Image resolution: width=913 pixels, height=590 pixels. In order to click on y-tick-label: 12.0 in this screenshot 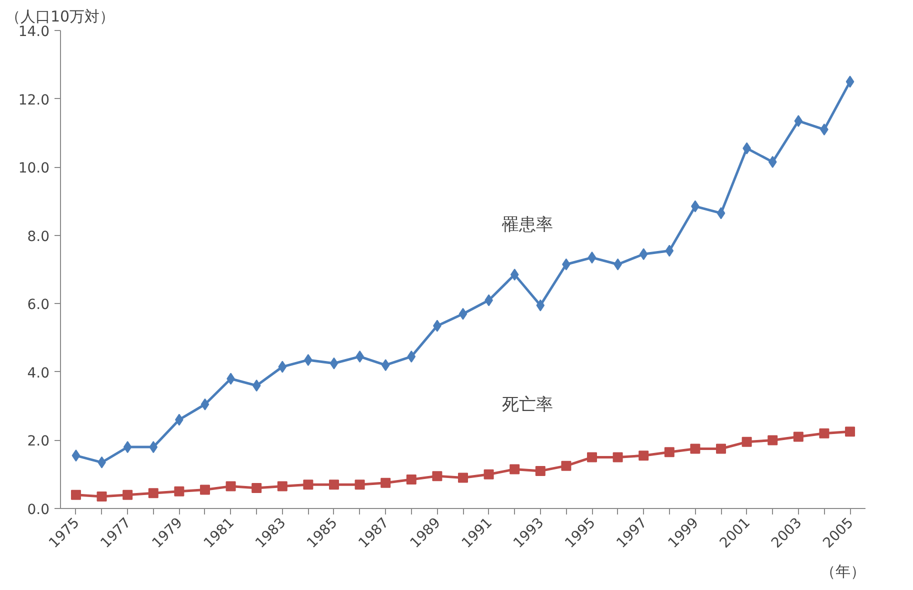, I will do `click(34, 100)`.